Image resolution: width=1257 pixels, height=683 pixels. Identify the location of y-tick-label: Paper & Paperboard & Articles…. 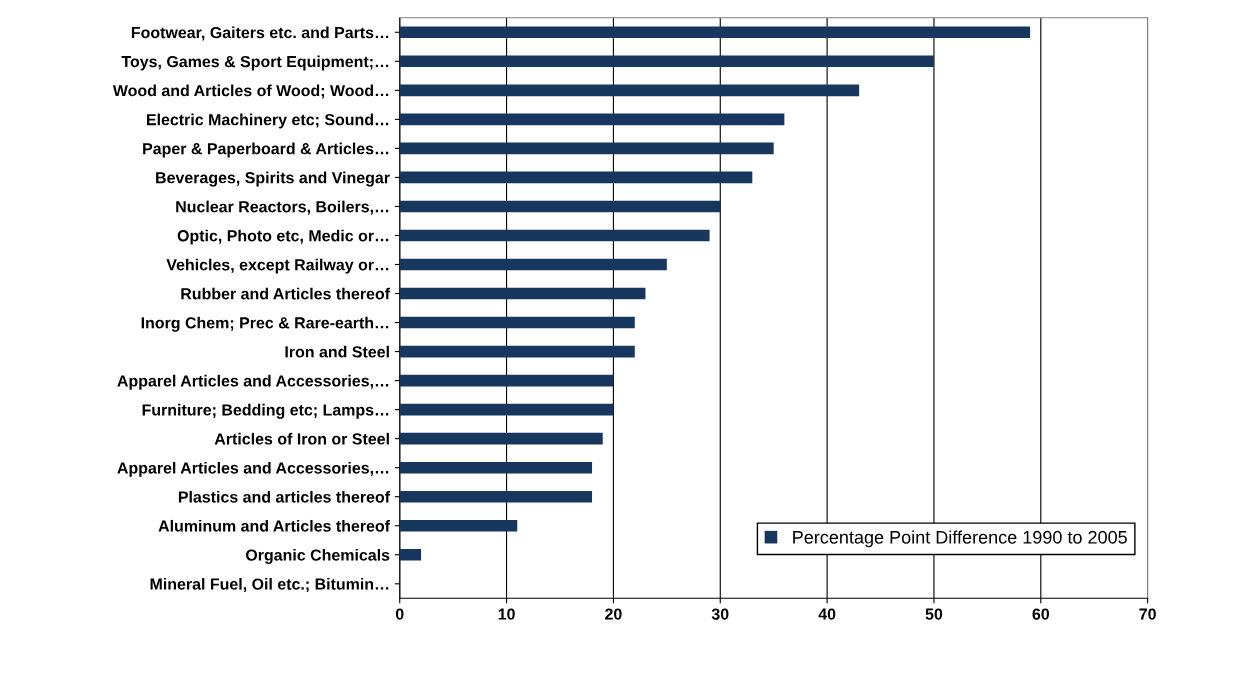
(266, 150).